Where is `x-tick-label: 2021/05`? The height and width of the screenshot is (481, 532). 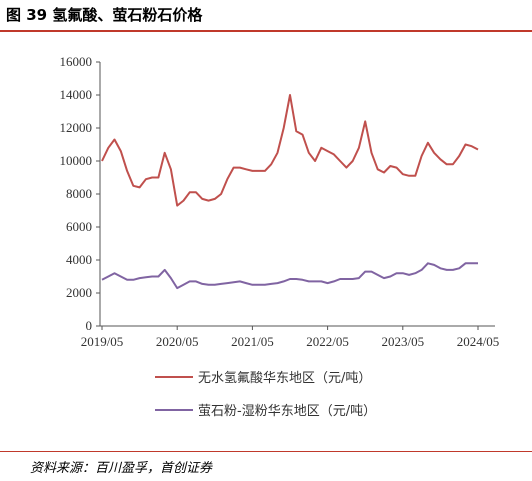 x-tick-label: 2021/05 is located at coordinates (252, 341).